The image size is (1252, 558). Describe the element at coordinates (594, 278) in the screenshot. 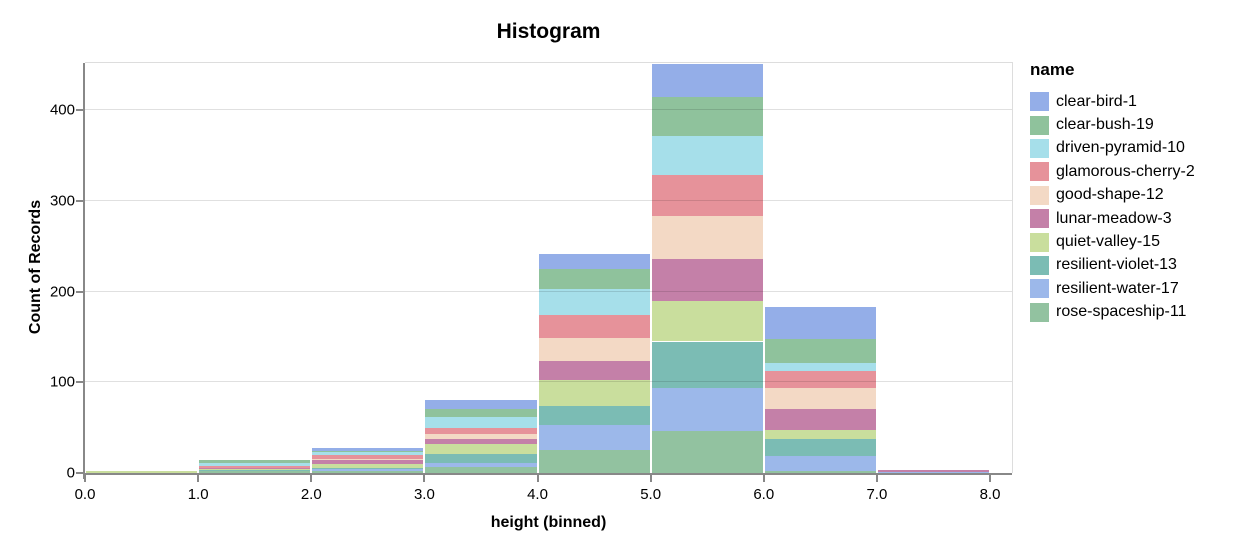

I see `bar-segment-clear-bush-19-bin4` at that location.